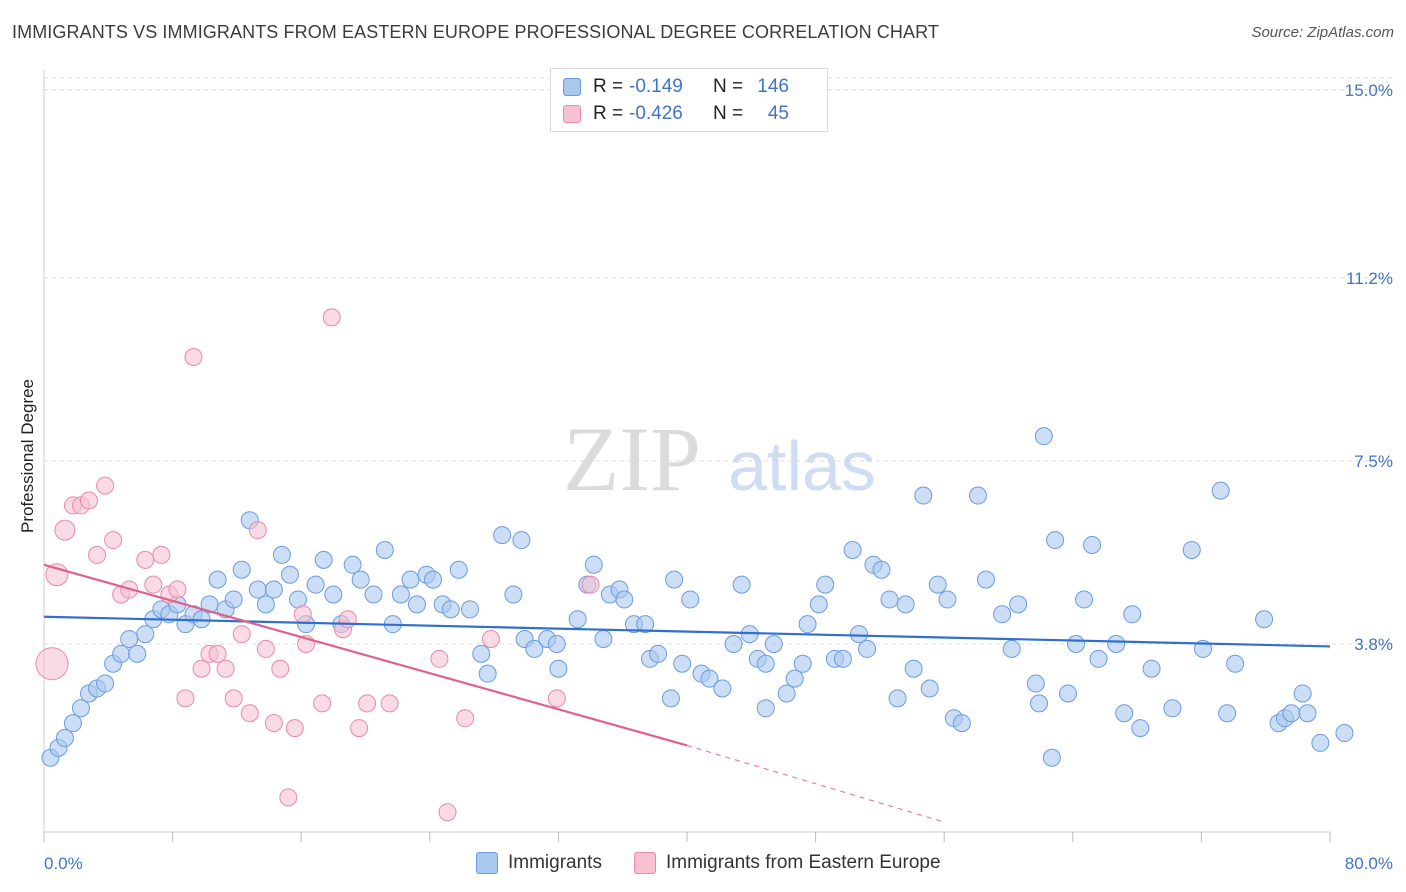  I want to click on watermark-atlas: atlas, so click(802, 466).